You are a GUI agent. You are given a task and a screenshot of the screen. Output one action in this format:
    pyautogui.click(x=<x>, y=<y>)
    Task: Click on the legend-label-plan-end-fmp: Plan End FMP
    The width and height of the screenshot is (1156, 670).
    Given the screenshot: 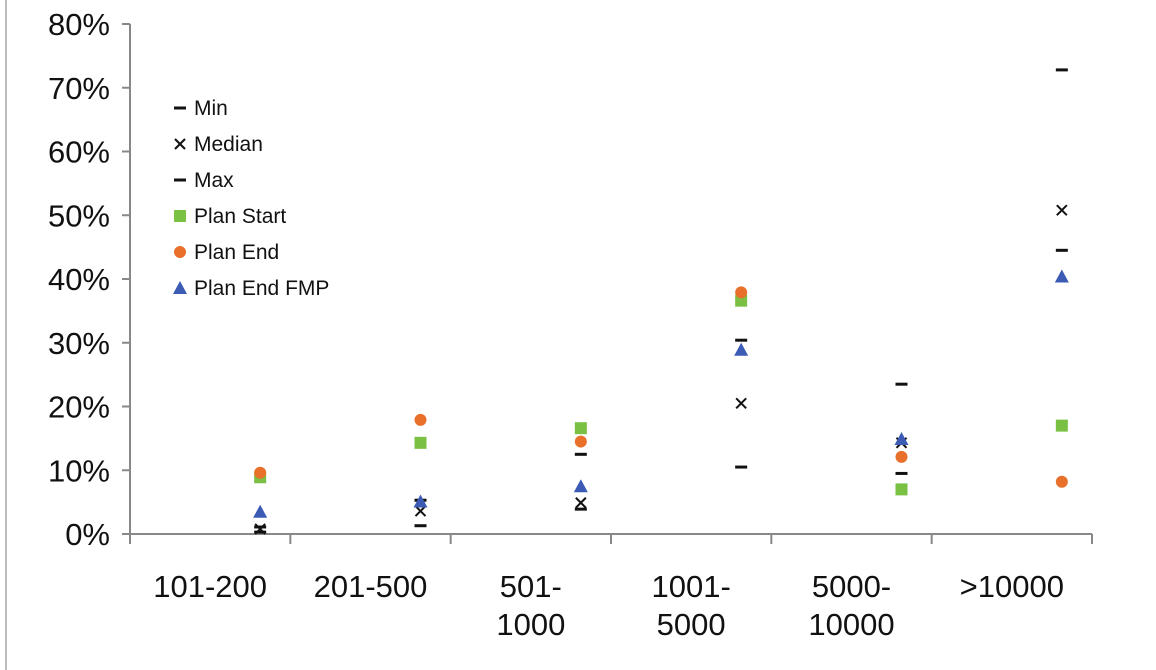 What is the action you would take?
    pyautogui.click(x=261, y=288)
    